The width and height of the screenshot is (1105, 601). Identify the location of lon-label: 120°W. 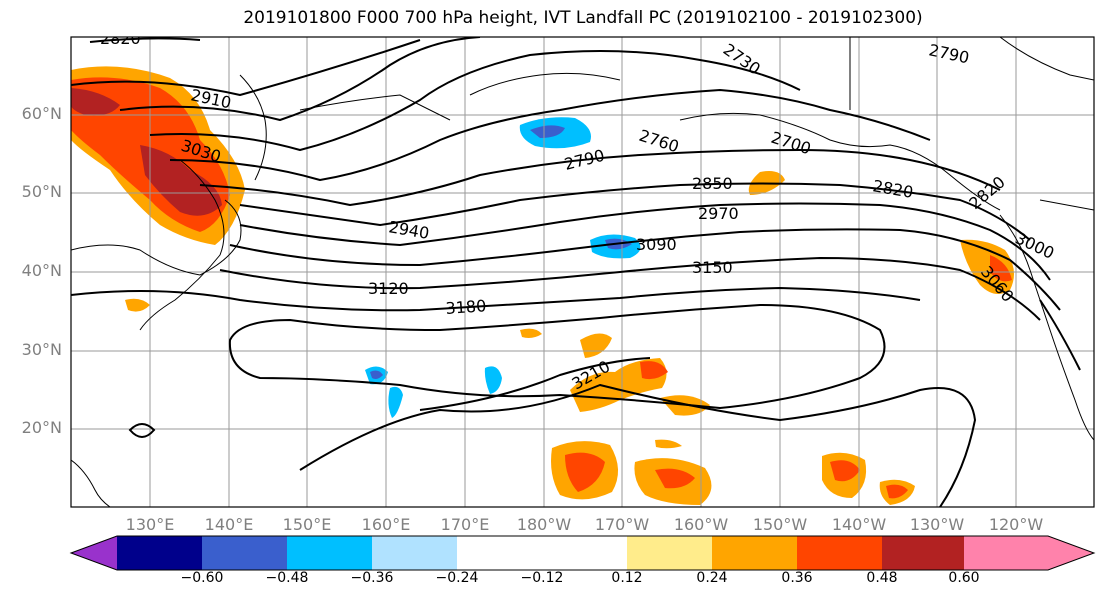
(1016, 524).